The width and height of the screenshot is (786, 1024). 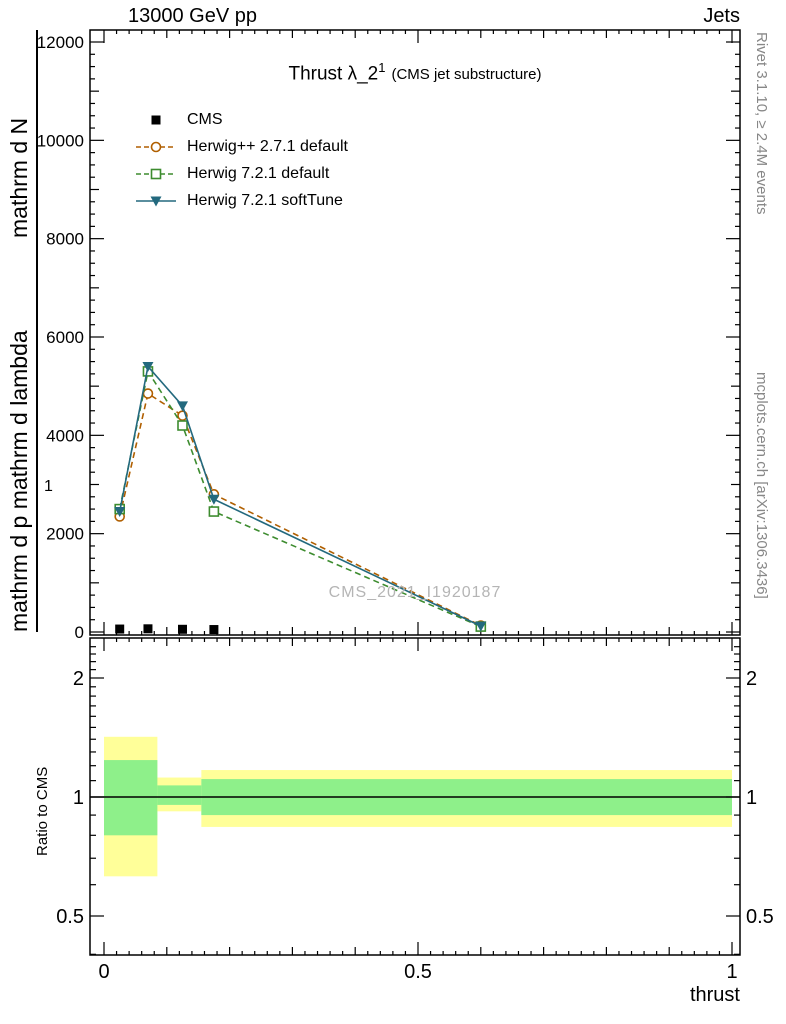 What do you see at coordinates (761, 123) in the screenshot?
I see `rivet-version-note: Rivet 3.1.10, ≥ 2.4M events` at bounding box center [761, 123].